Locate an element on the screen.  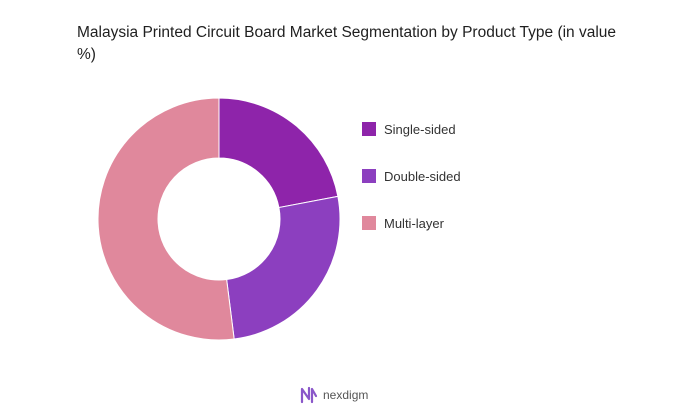
legend-swatch-multi-layer is located at coordinates (369, 223).